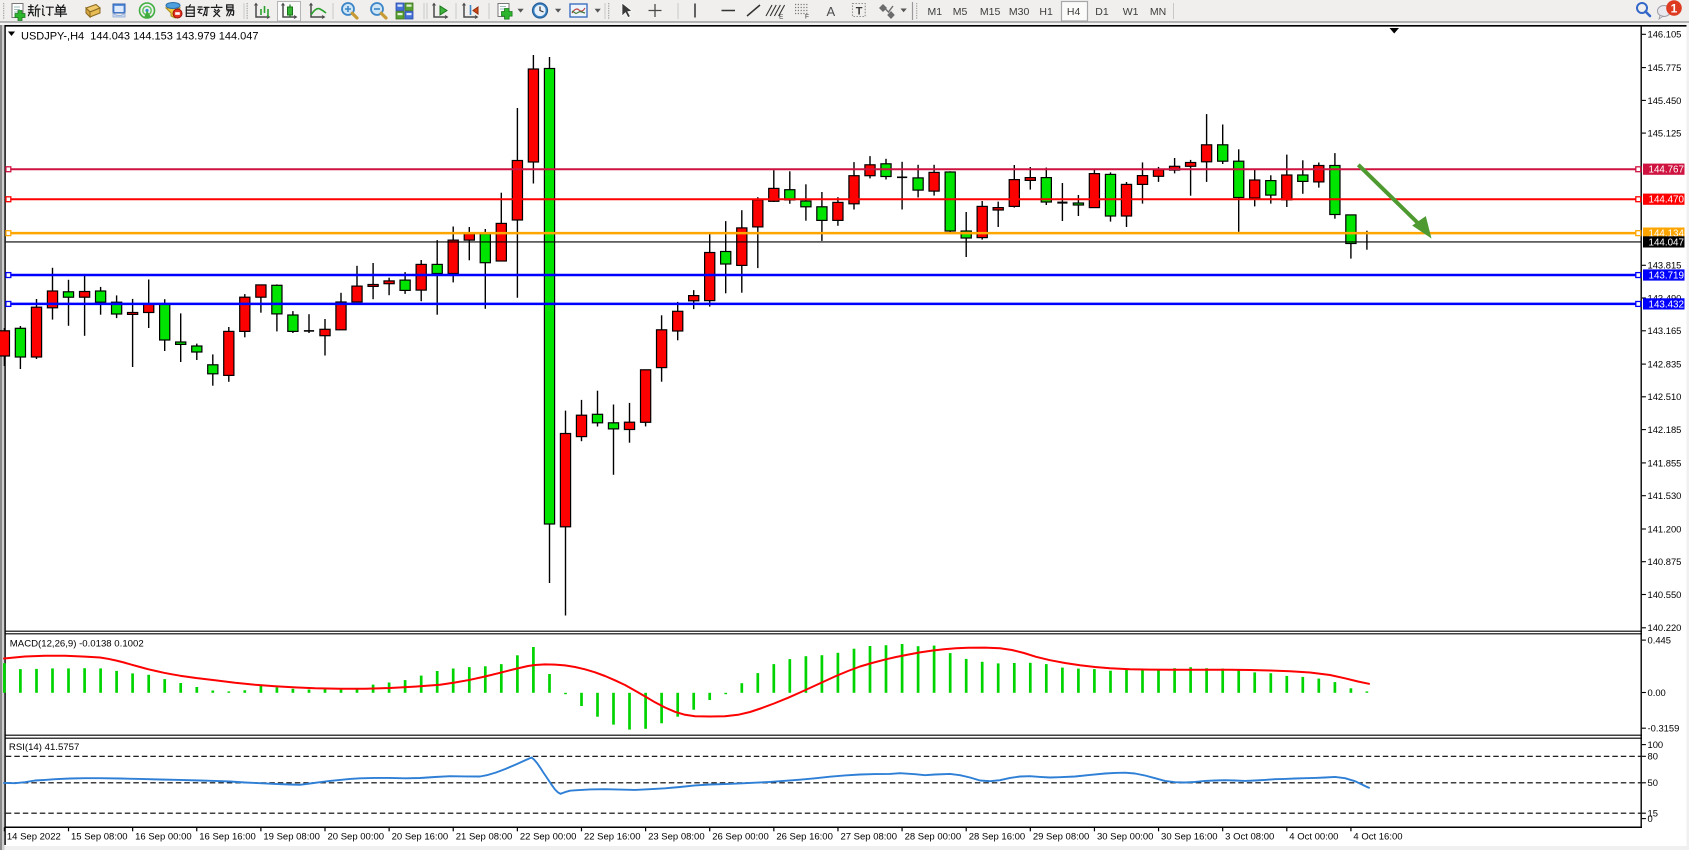 The image size is (1689, 850). Describe the element at coordinates (804, 837) in the screenshot. I see `svg-text: 26 Sep 16:00` at that location.